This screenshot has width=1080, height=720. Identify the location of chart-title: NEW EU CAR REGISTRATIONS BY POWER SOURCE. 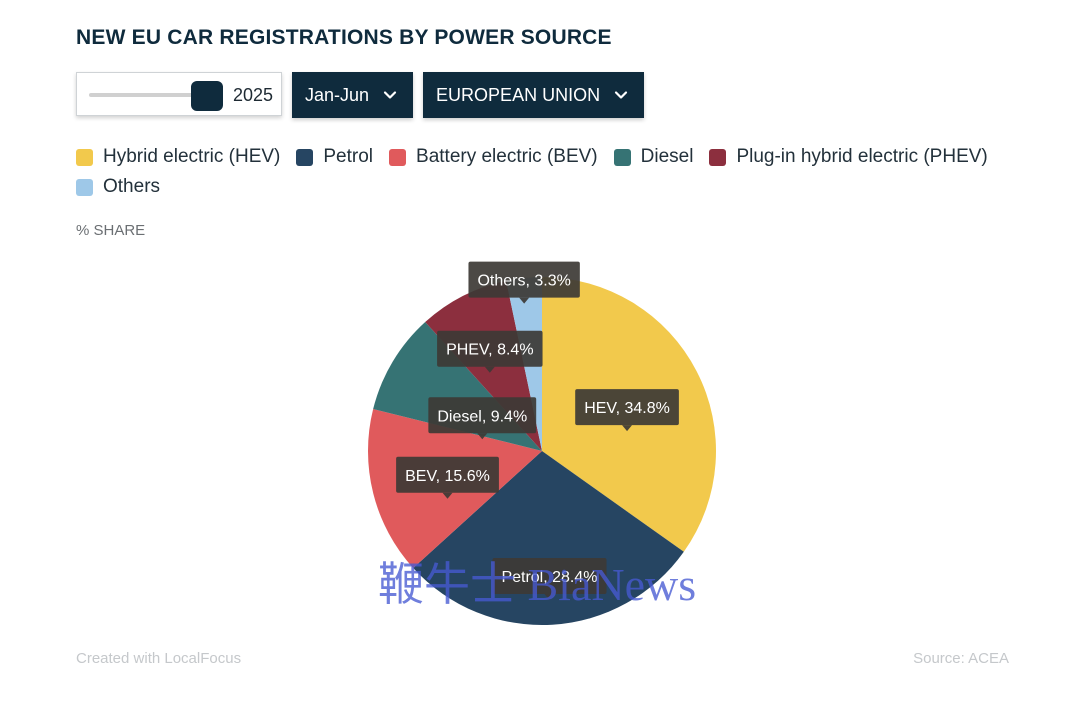
(344, 37).